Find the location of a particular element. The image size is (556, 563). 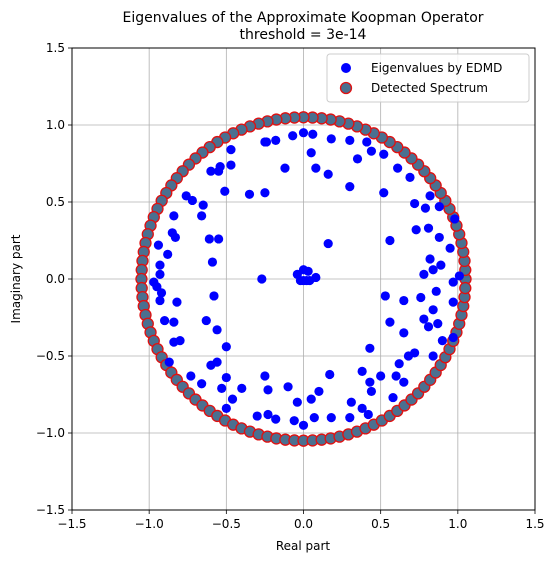

x-tick-label: −1.5 is located at coordinates (71, 524).